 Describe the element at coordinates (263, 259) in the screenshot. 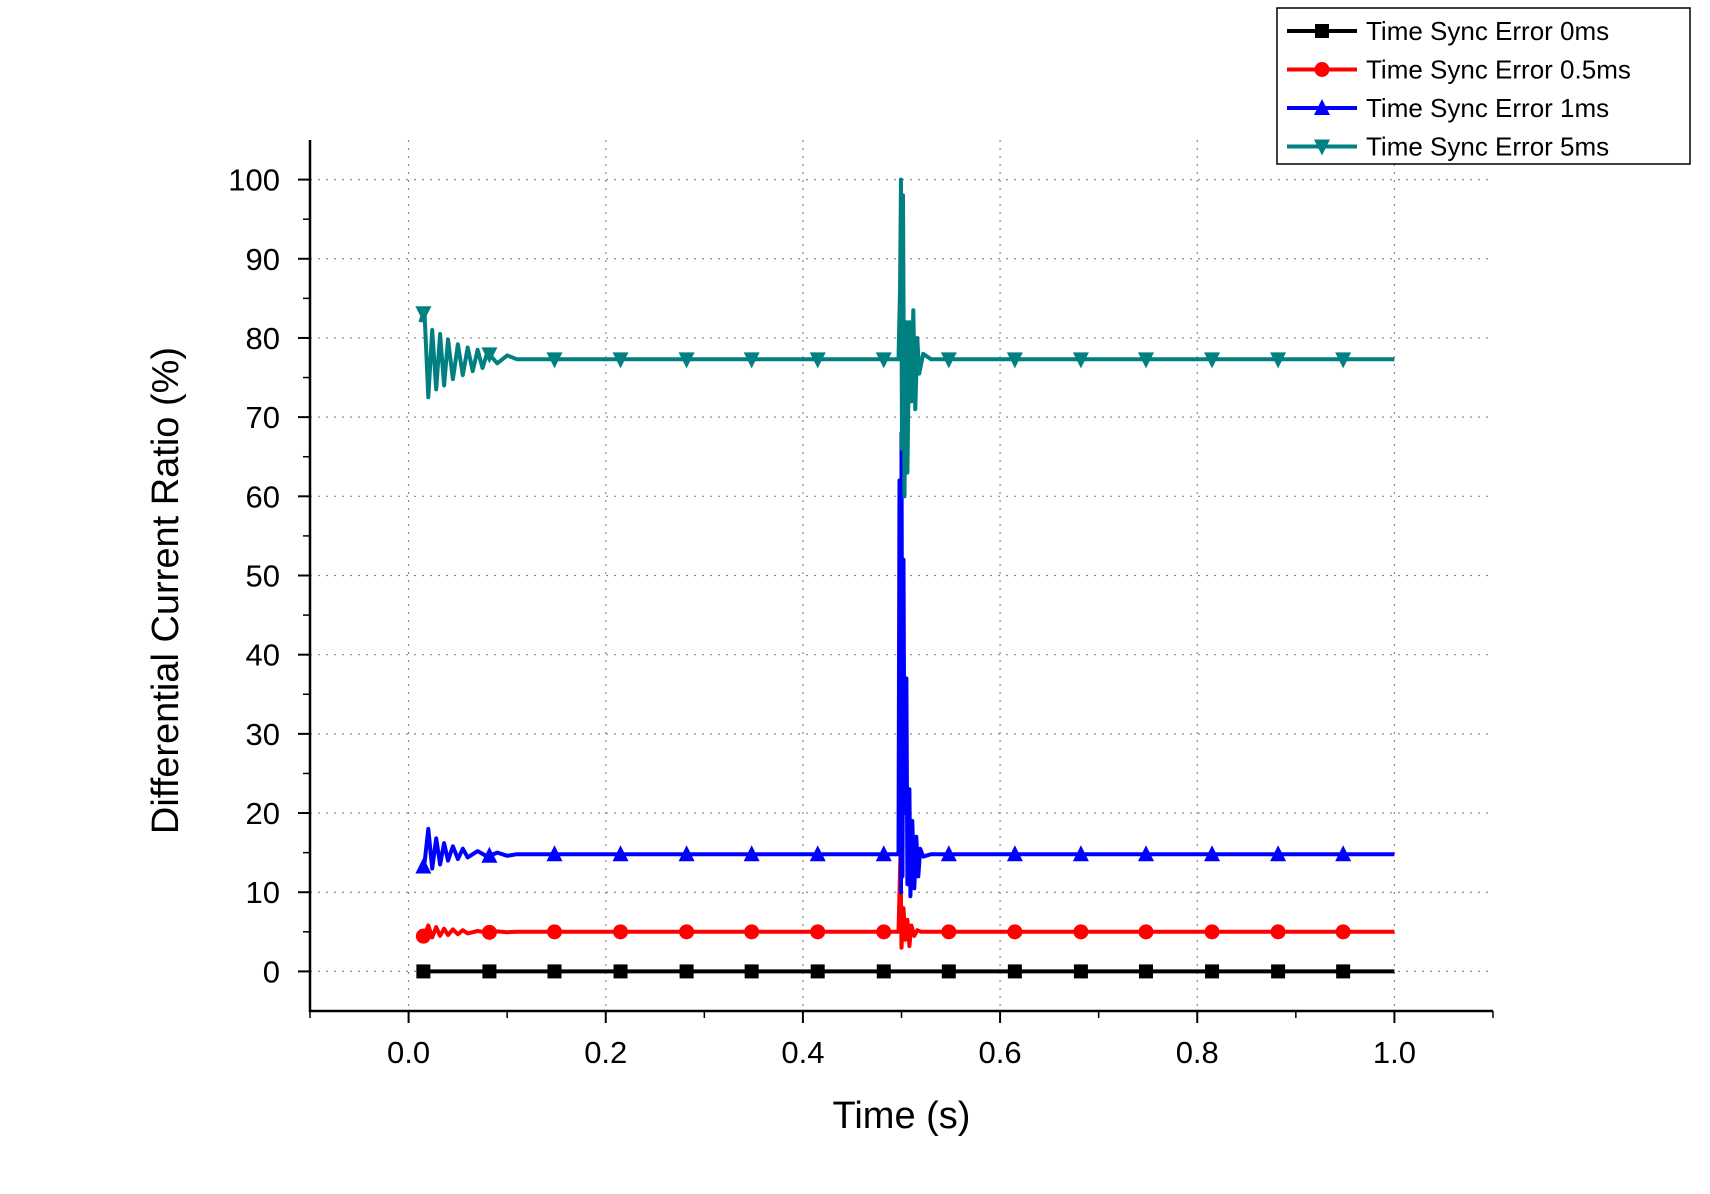

I see `y-tick-label: 90` at that location.